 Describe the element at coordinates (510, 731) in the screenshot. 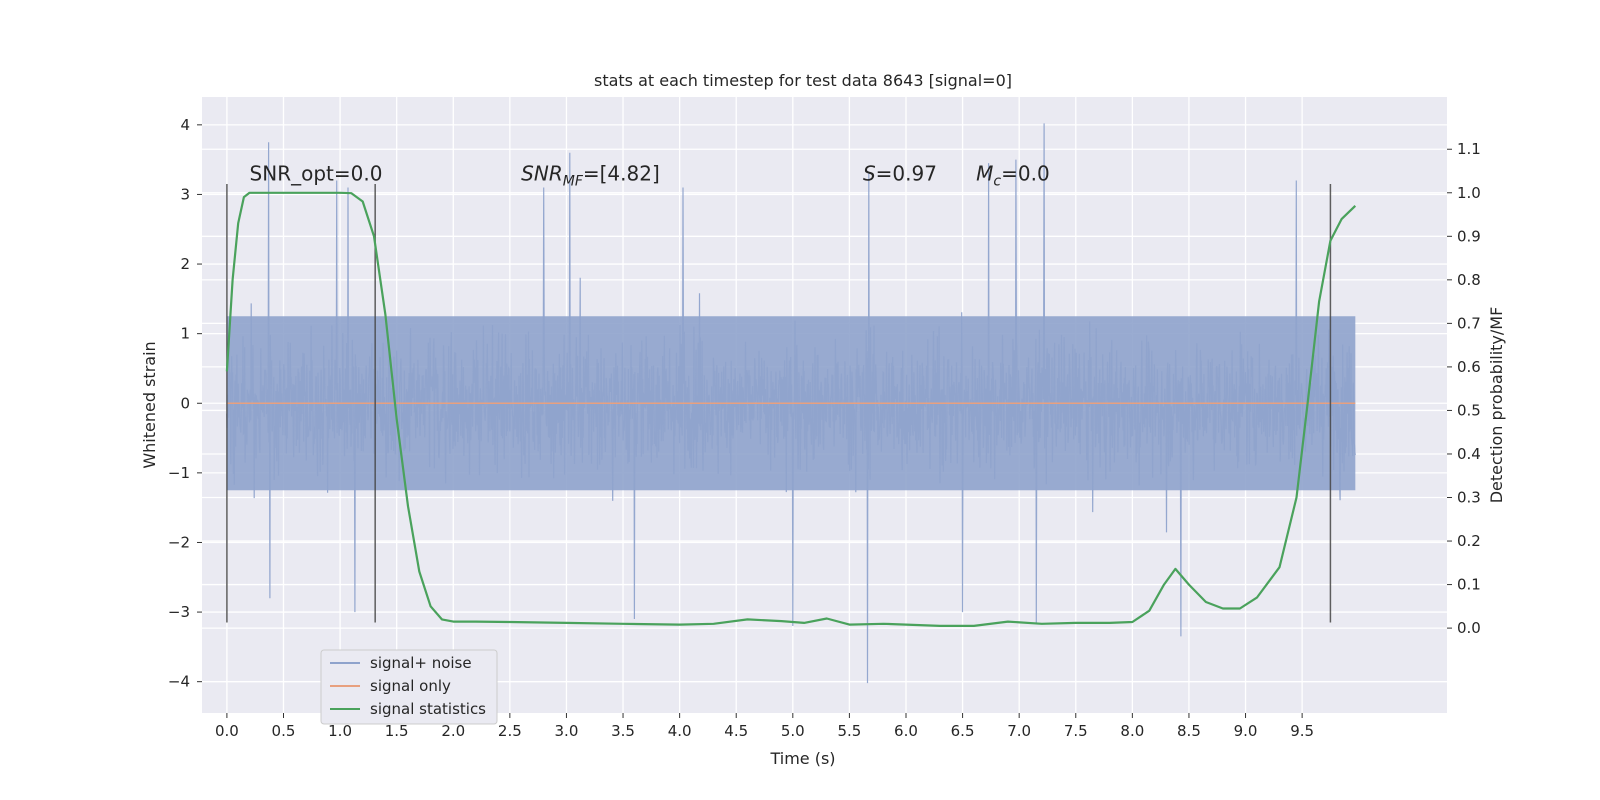

I see `x-tick-label-5: 2.5` at that location.